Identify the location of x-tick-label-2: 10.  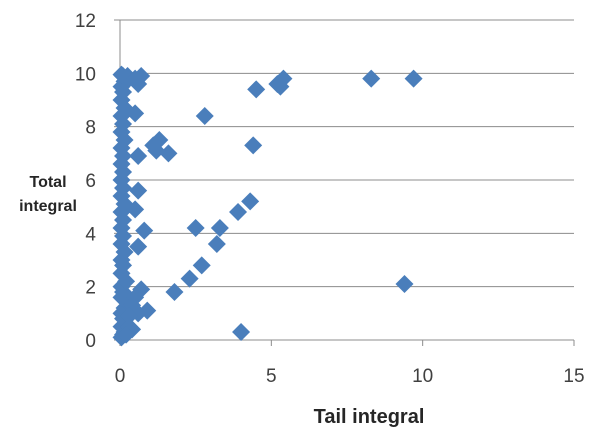
(422, 376).